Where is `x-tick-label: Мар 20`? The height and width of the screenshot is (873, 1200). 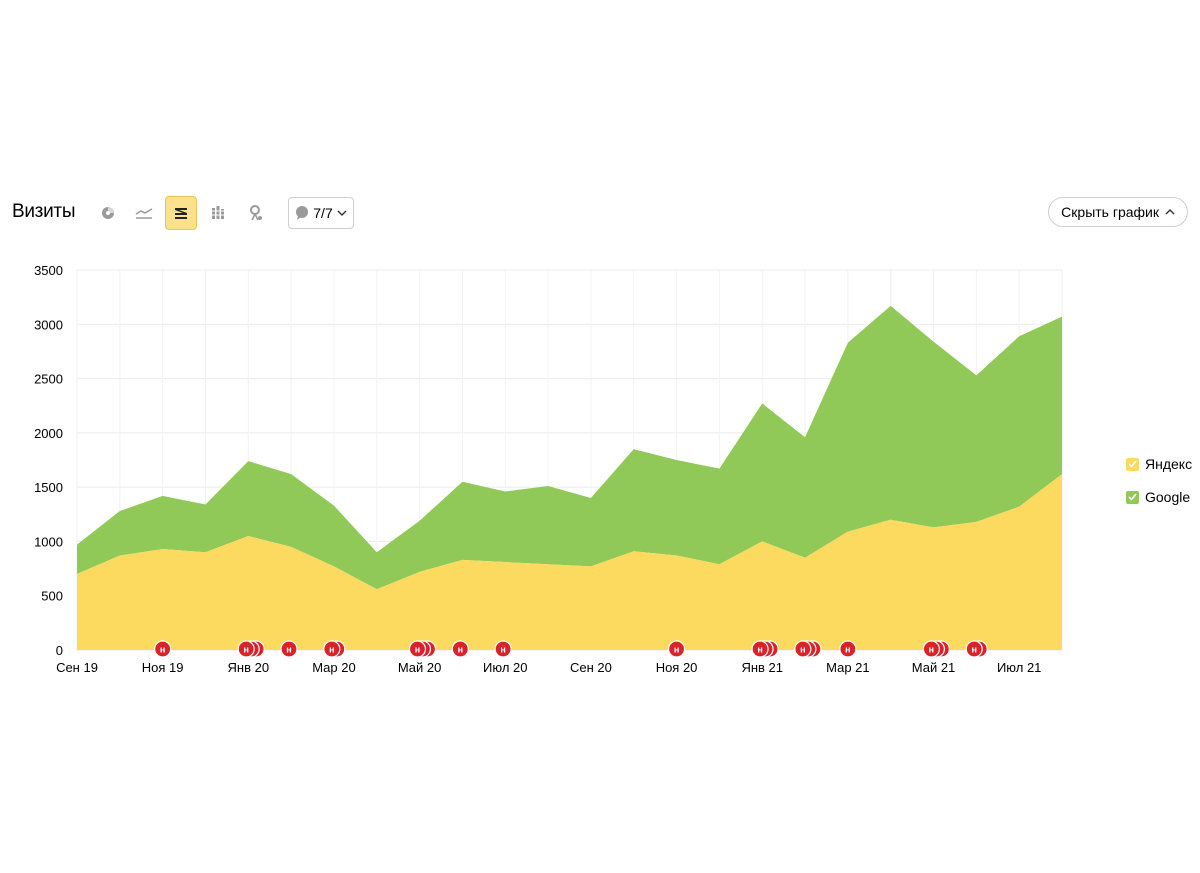 x-tick-label: Мар 20 is located at coordinates (334, 667).